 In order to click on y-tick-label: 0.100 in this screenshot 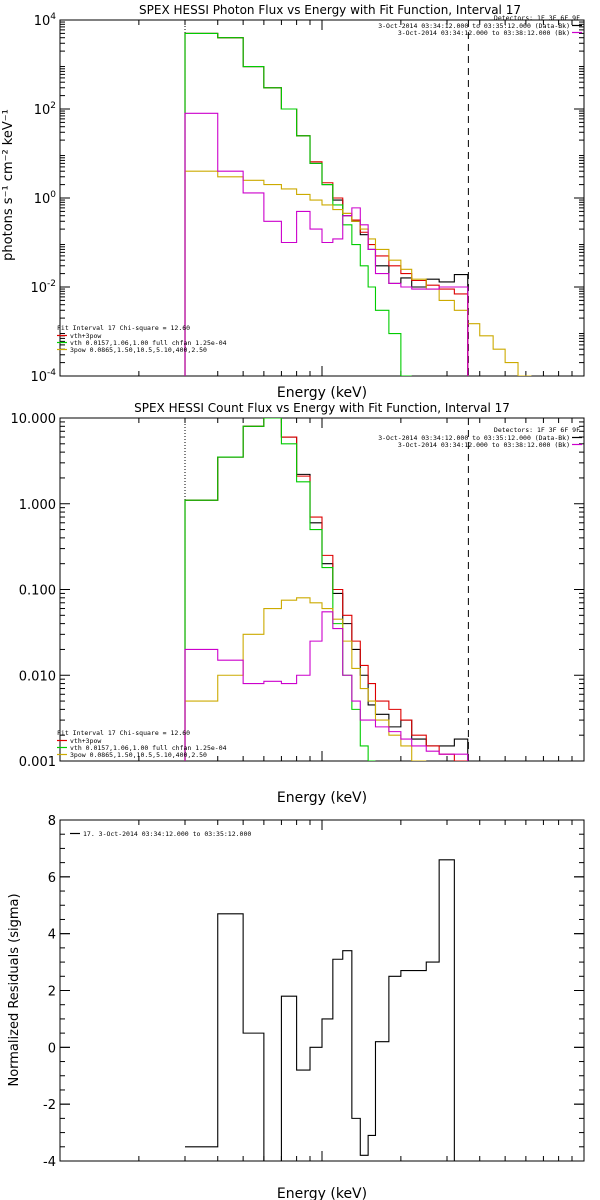, I will do `click(37, 591)`.